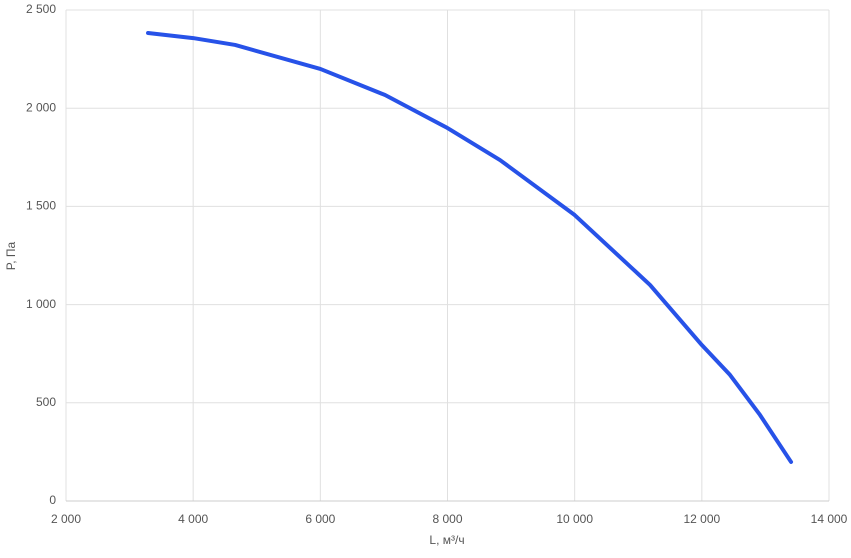 The image size is (851, 558). What do you see at coordinates (41, 107) in the screenshot?
I see `y-tick-label: 2 000` at bounding box center [41, 107].